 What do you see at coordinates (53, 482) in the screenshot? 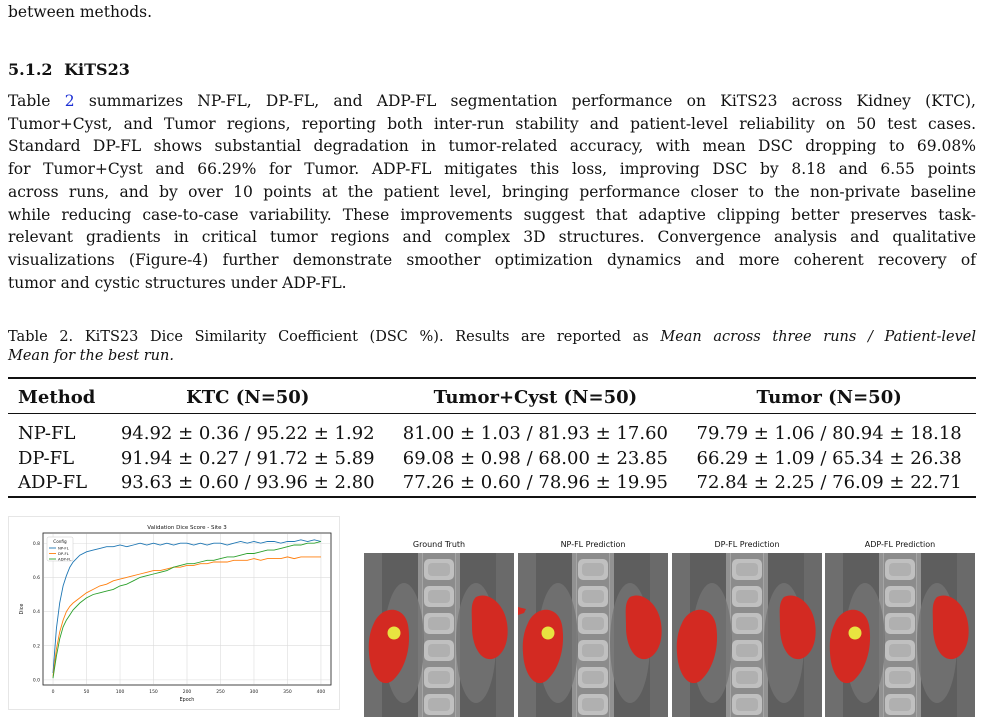
I see `cell-method: ADP-FL` at bounding box center [53, 482].